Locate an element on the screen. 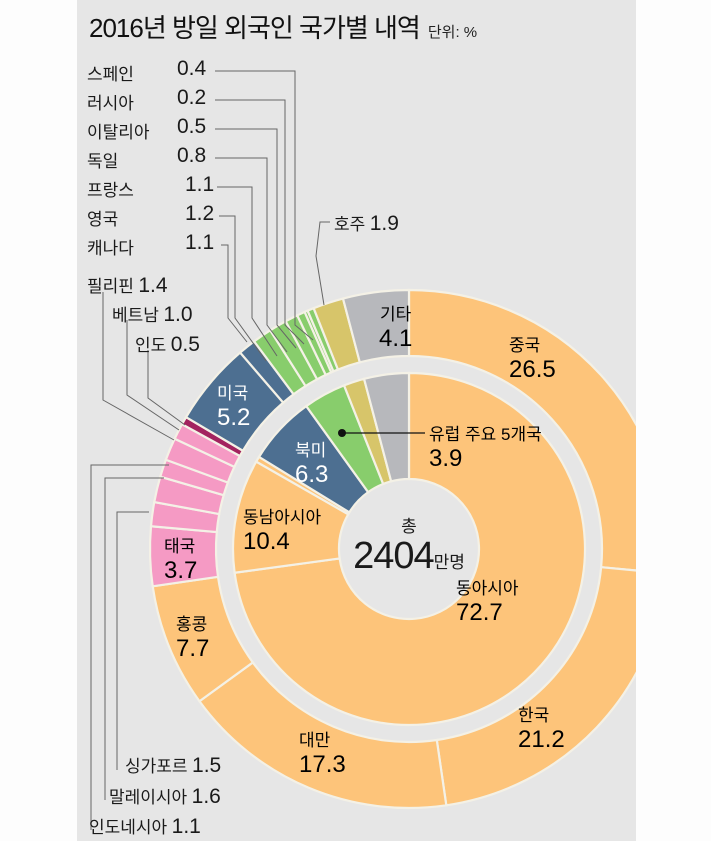  label-uk: 영국 is located at coordinates (103, 219).